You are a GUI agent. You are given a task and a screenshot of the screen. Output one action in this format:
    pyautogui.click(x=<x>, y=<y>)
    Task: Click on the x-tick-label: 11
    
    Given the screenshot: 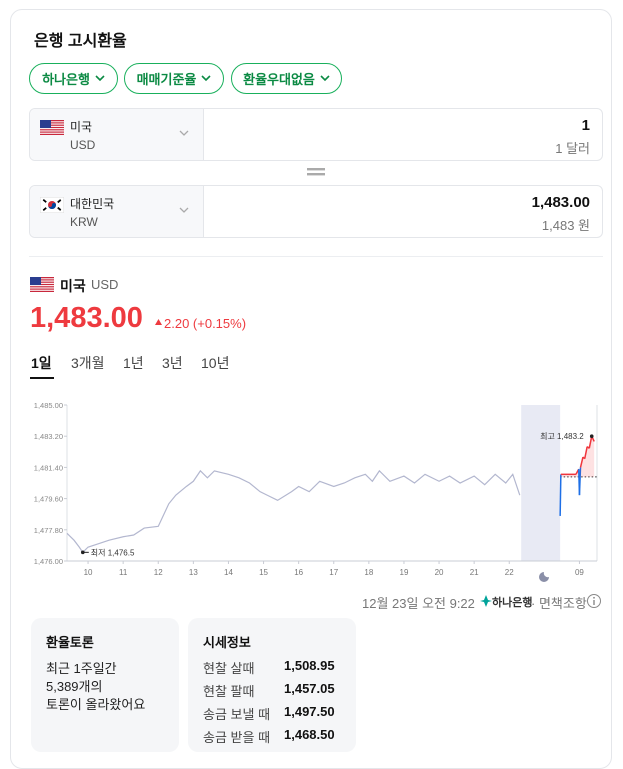 What is the action you would take?
    pyautogui.click(x=123, y=572)
    